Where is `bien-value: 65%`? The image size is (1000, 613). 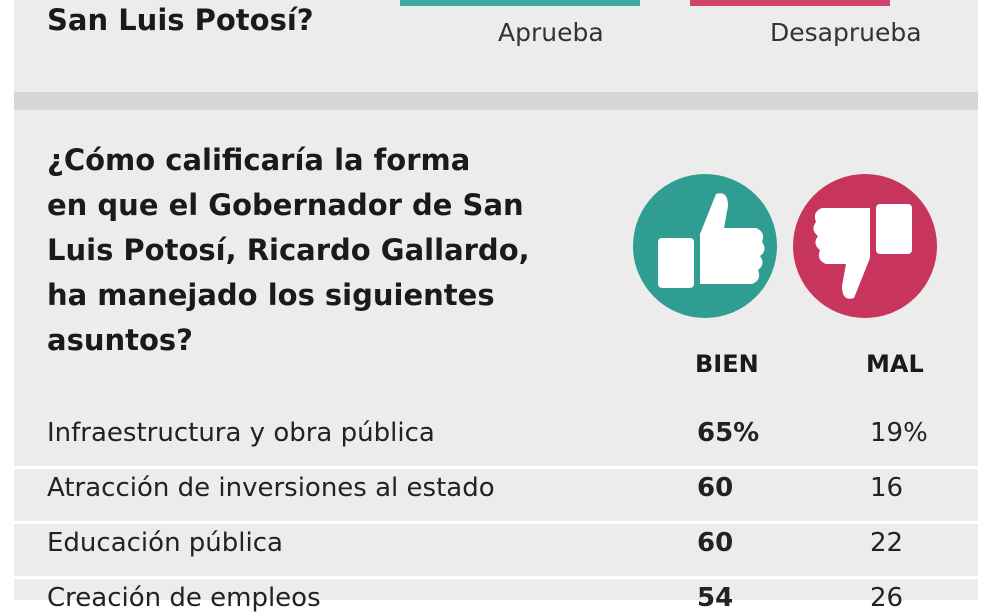
bien-value: 65% is located at coordinates (728, 433).